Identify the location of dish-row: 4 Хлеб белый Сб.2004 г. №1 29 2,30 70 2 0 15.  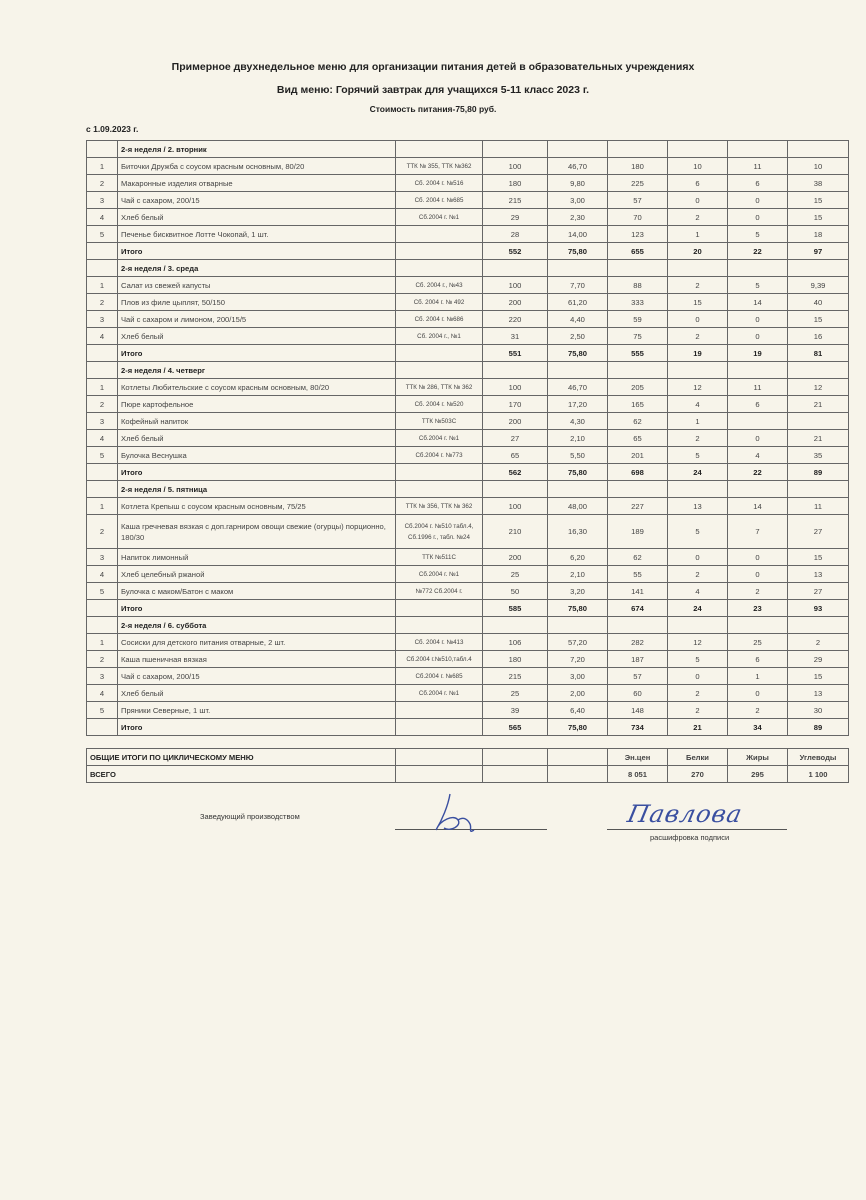
(467, 217).